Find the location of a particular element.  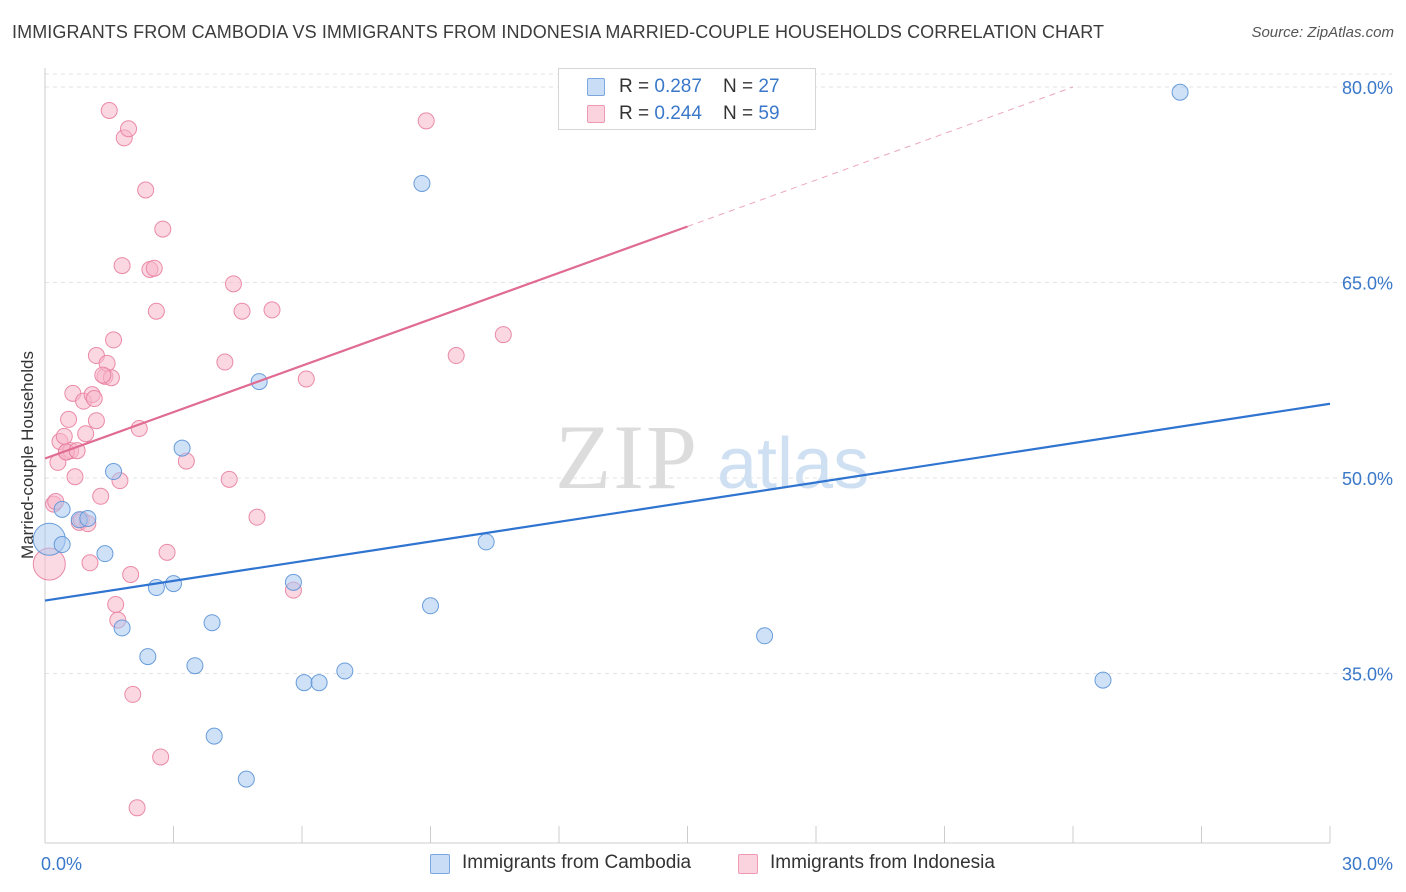

y-tick-label: 80.0% is located at coordinates (1367, 88).